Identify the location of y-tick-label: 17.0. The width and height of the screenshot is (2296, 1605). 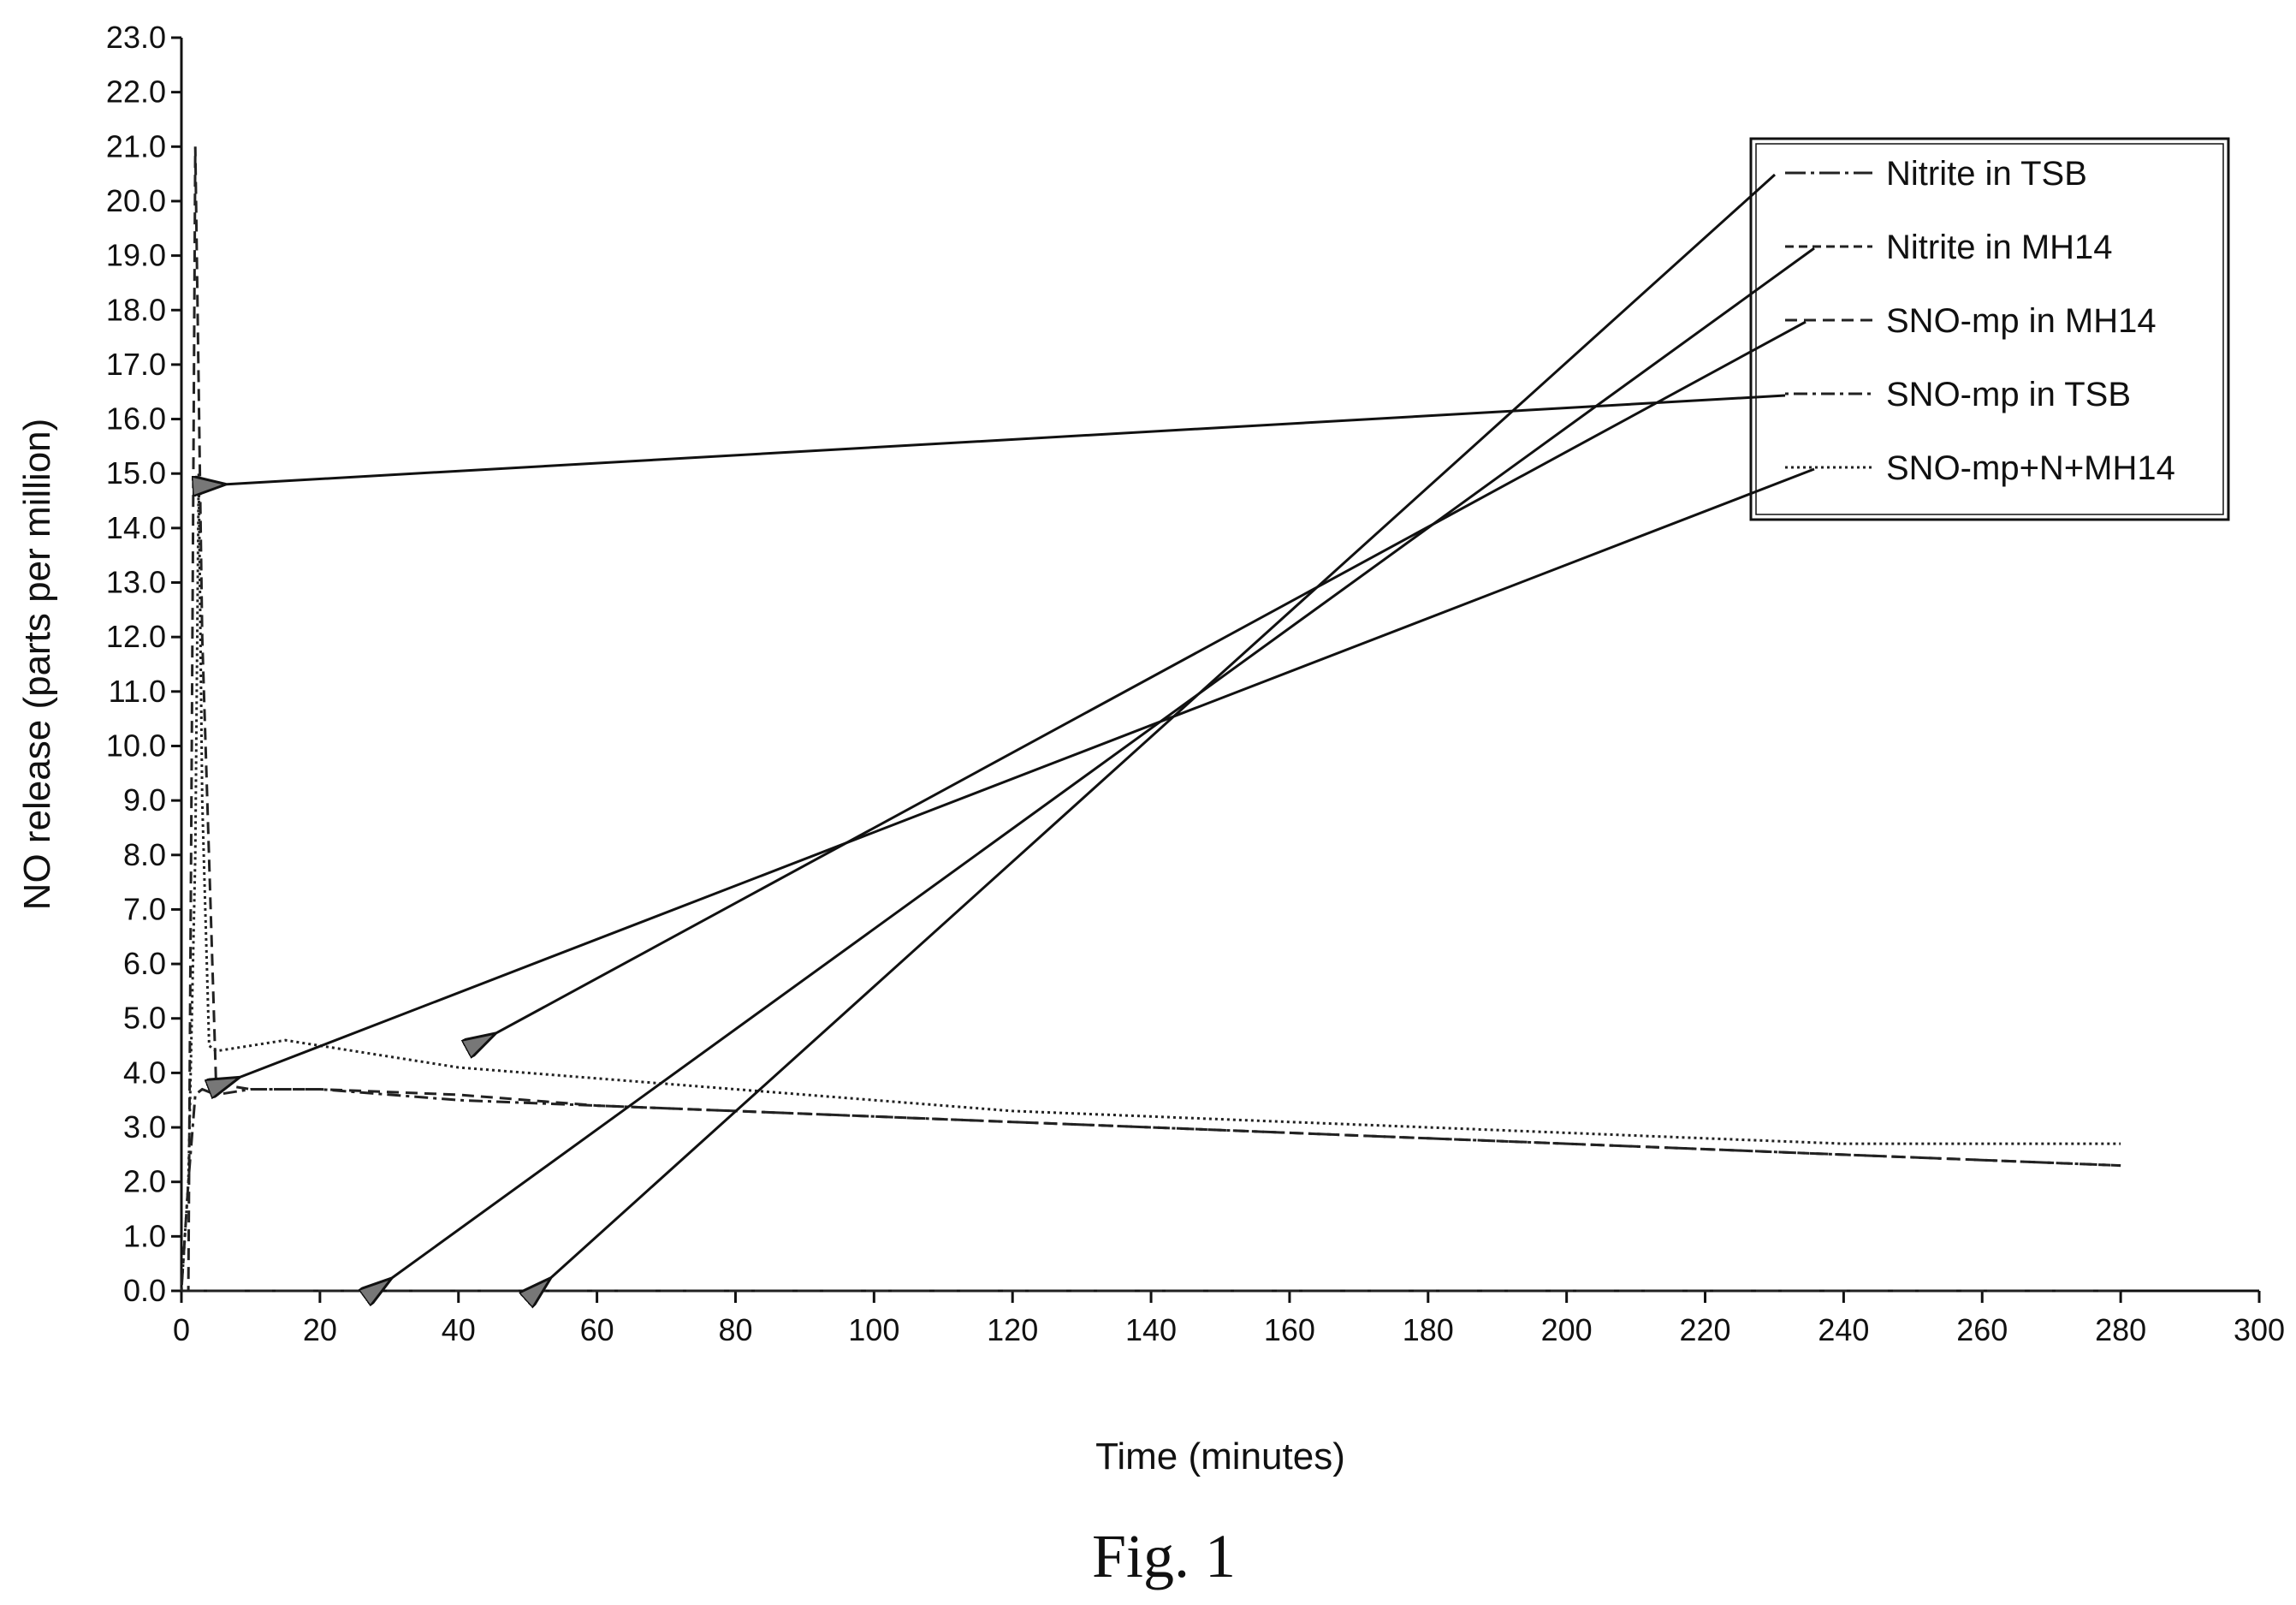
(136, 364).